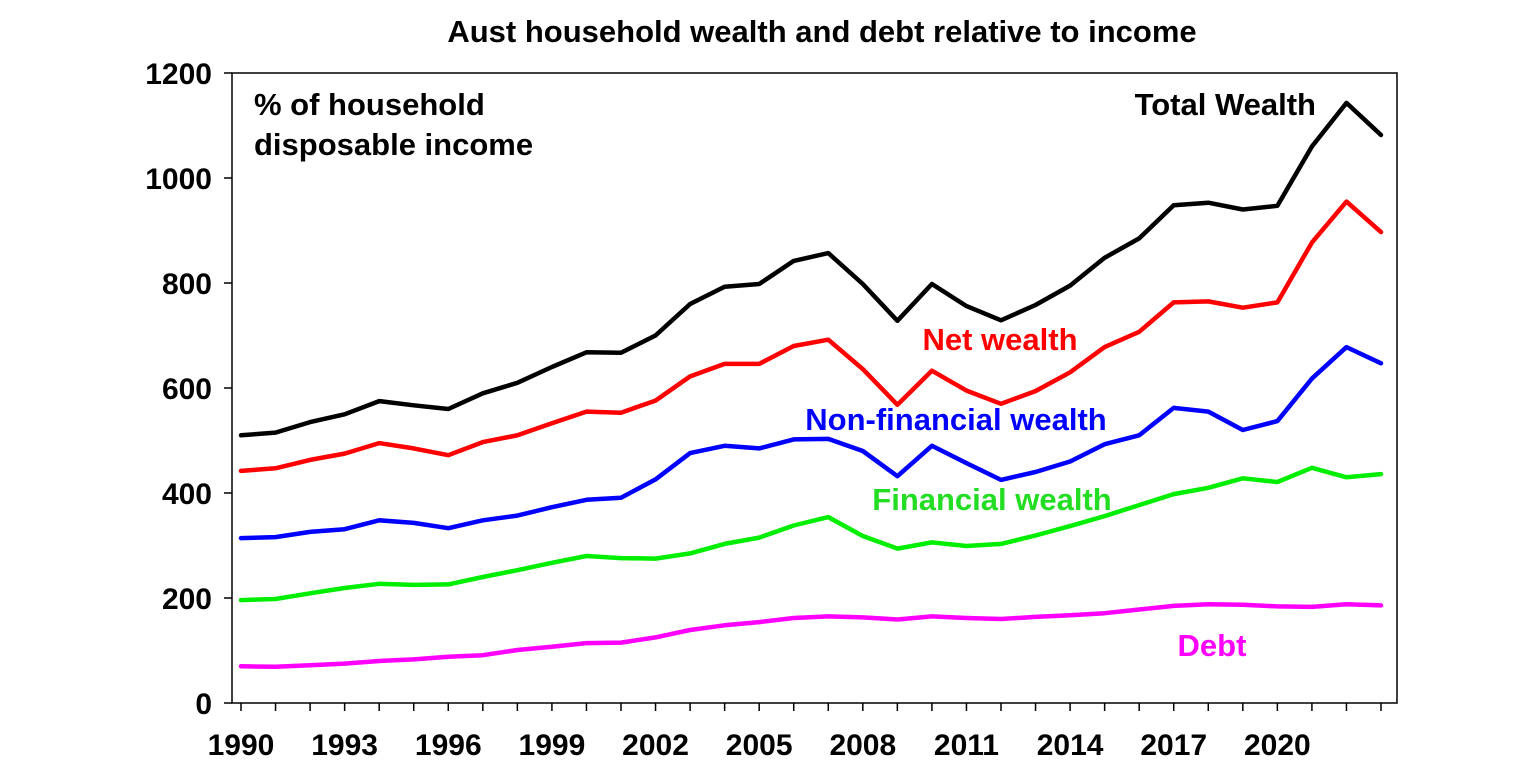 This screenshot has height=775, width=1536. Describe the element at coordinates (1212, 645) in the screenshot. I see `series-label-debt: Debt` at that location.